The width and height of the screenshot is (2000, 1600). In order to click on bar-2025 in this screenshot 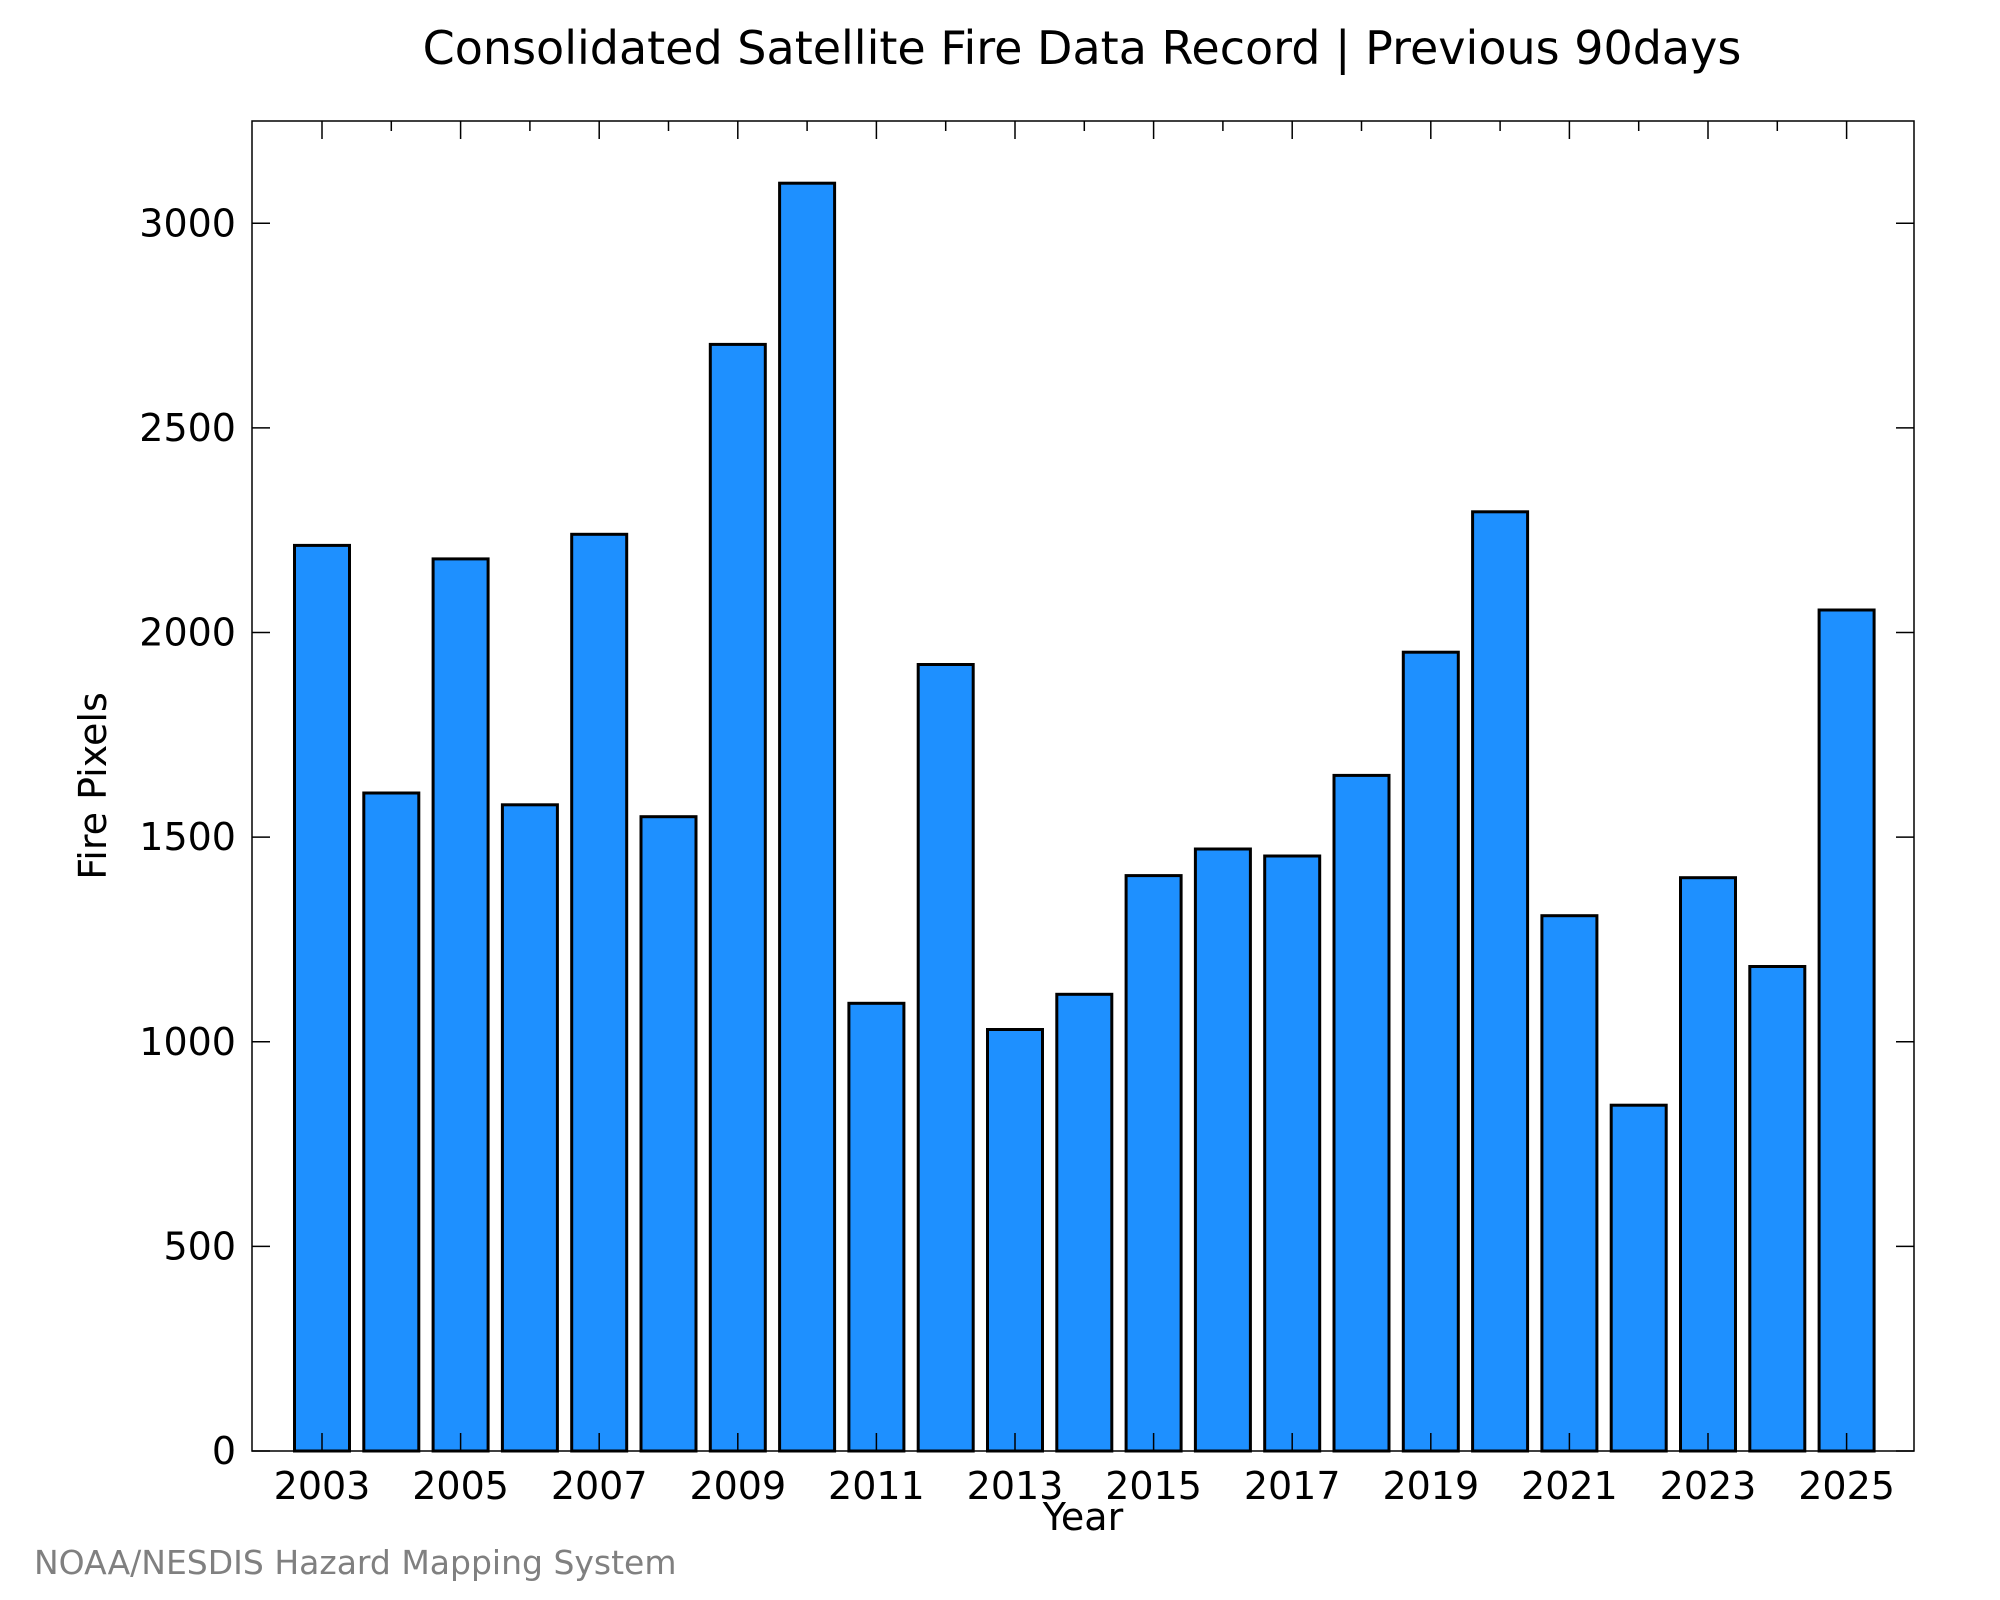, I will do `click(1846, 1030)`.